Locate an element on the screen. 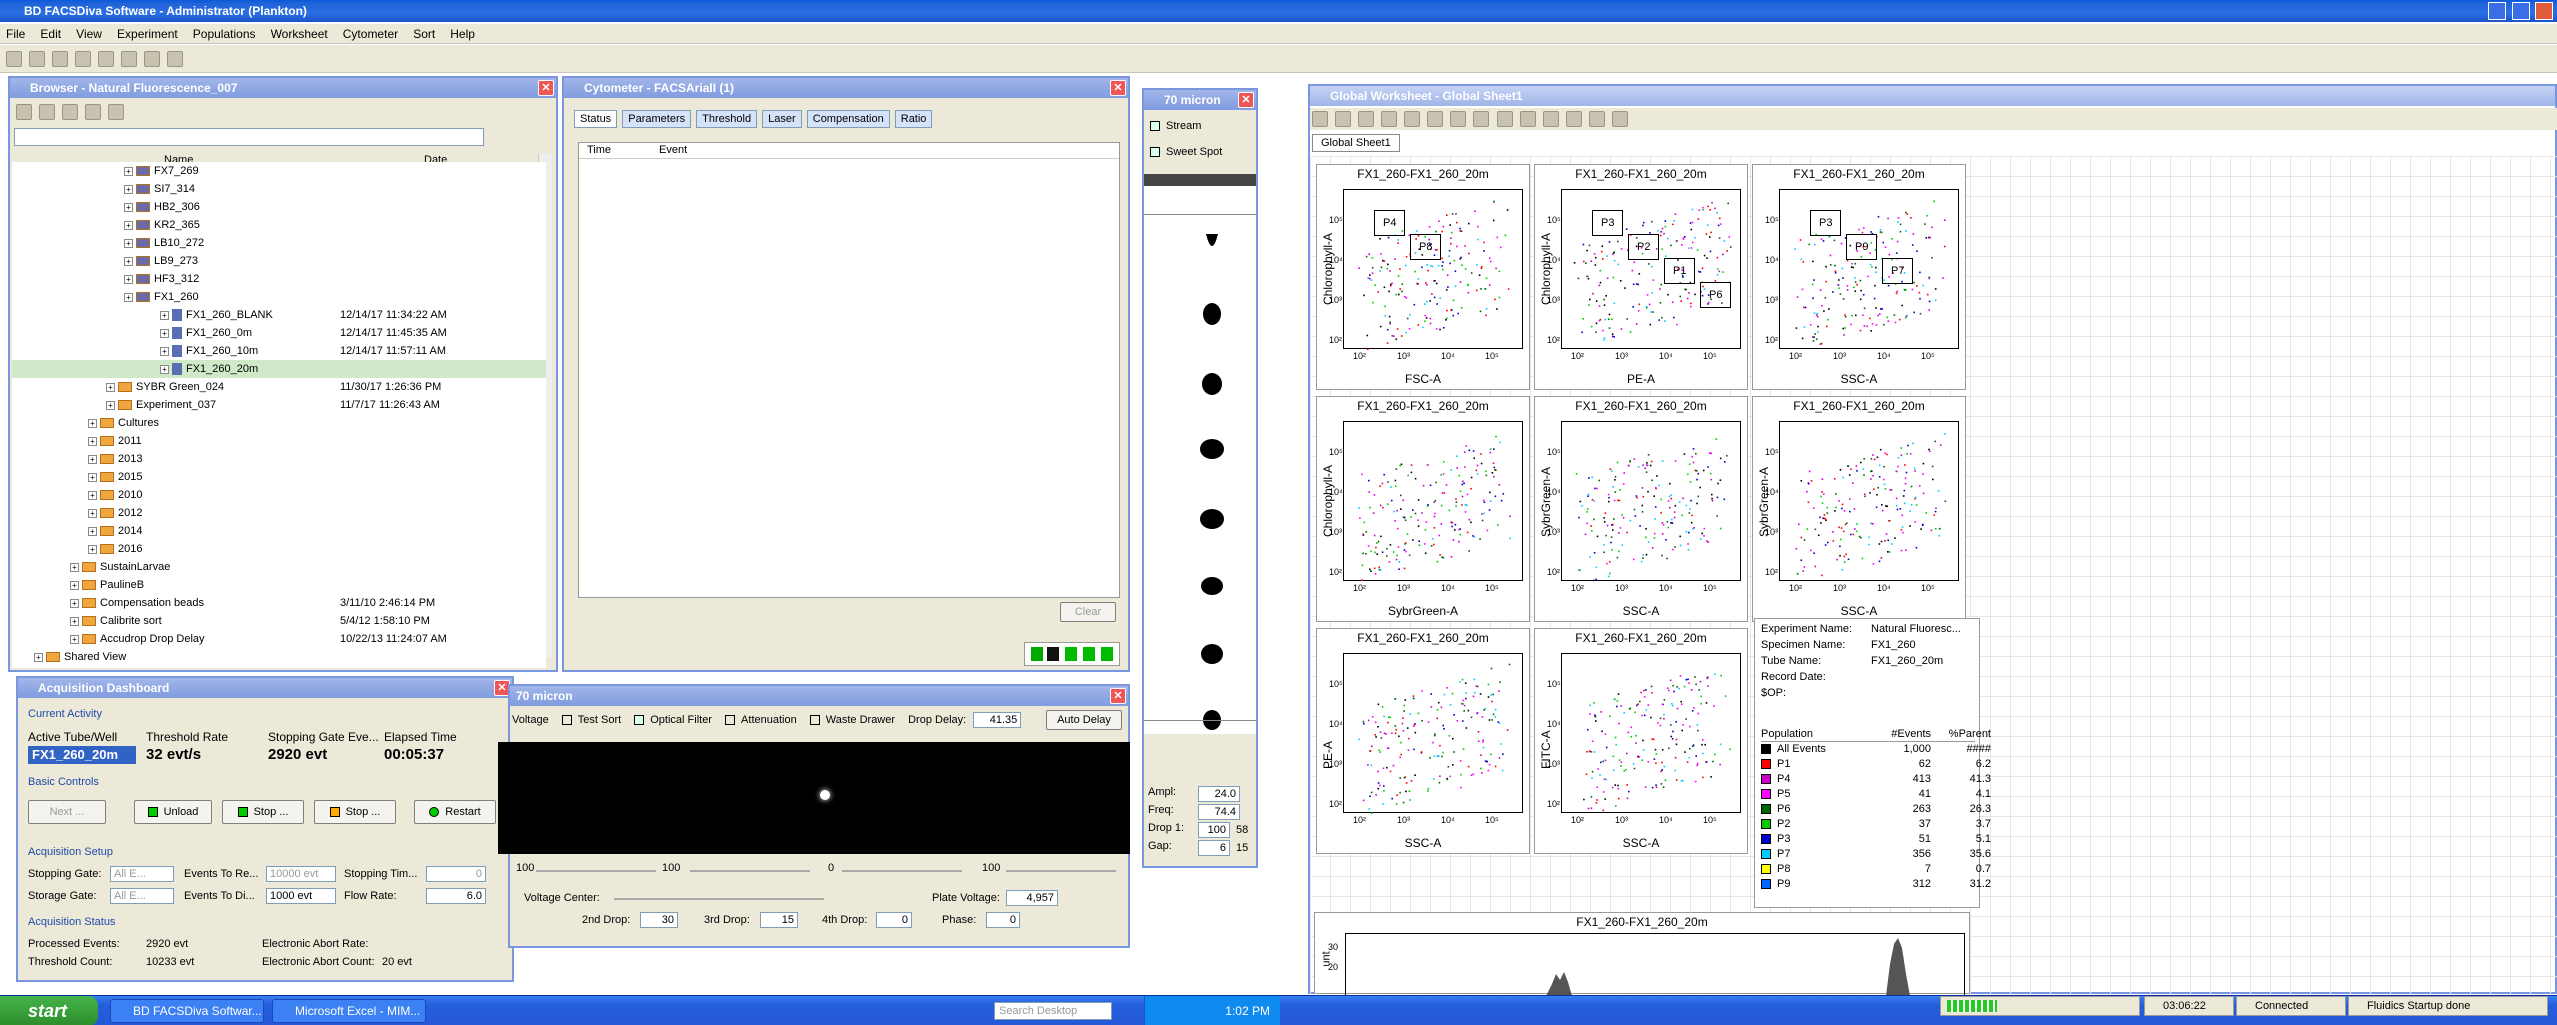 The width and height of the screenshot is (2557, 1025). waste-drawer-toggle: Waste Drawer is located at coordinates (852, 720).